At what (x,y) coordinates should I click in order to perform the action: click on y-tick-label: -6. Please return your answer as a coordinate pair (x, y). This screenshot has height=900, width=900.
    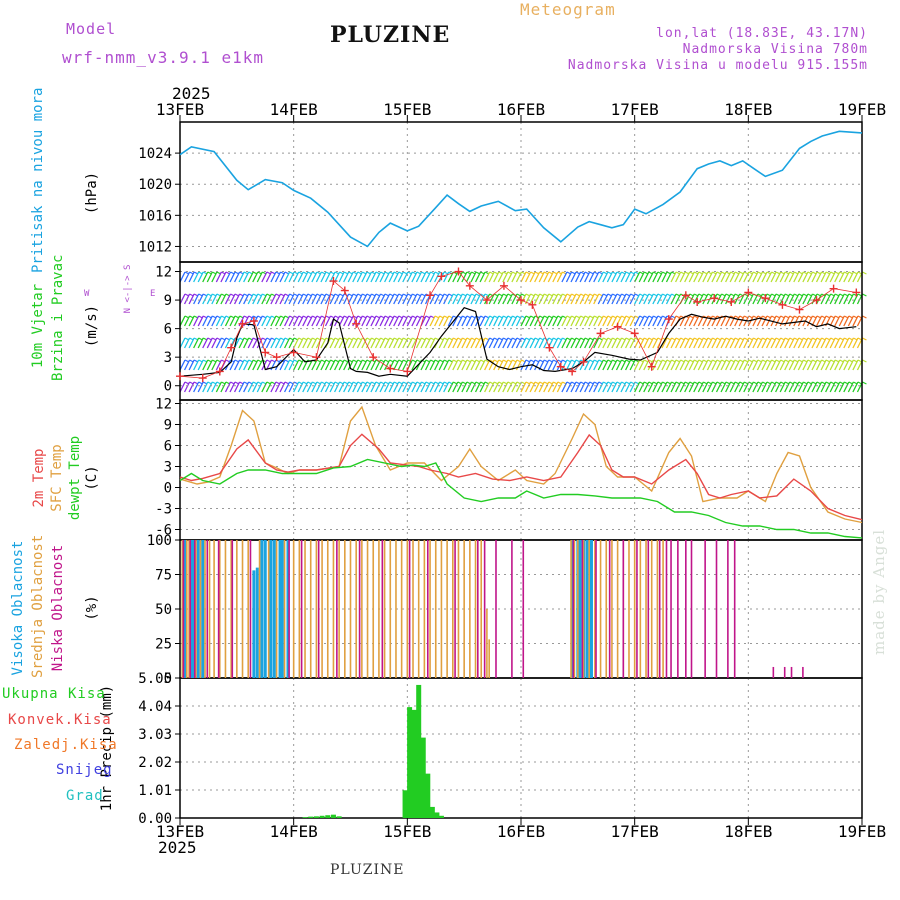
    Looking at the image, I should click on (163, 531).